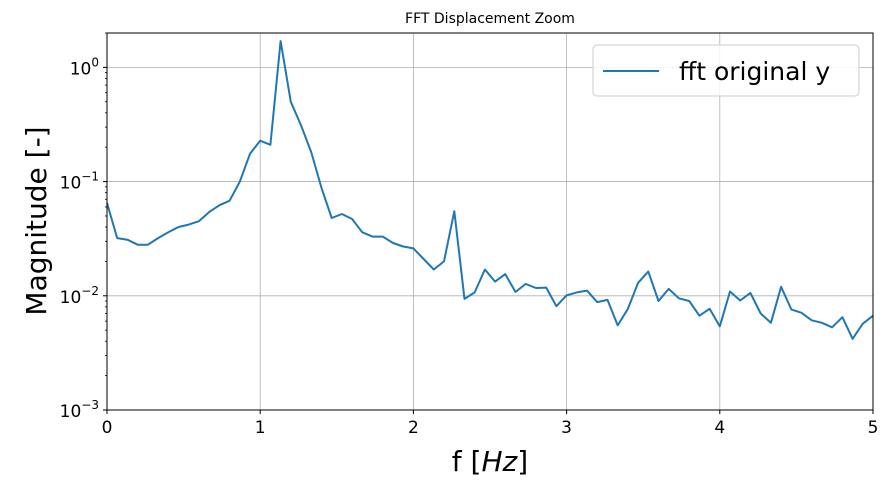 The height and width of the screenshot is (495, 890). Describe the element at coordinates (84, 67) in the screenshot. I see `y-tick-label: 10⁰` at that location.